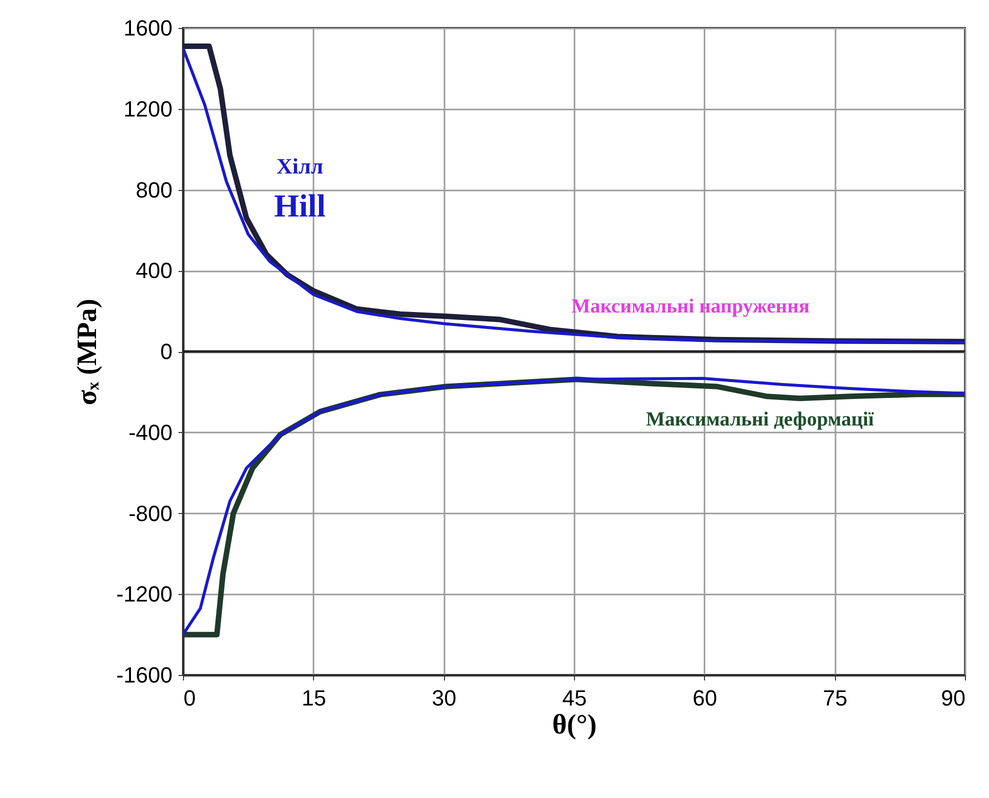 Image resolution: width=989 pixels, height=798 pixels. What do you see at coordinates (150, 513) in the screenshot?
I see `y-tick-label: -800` at bounding box center [150, 513].